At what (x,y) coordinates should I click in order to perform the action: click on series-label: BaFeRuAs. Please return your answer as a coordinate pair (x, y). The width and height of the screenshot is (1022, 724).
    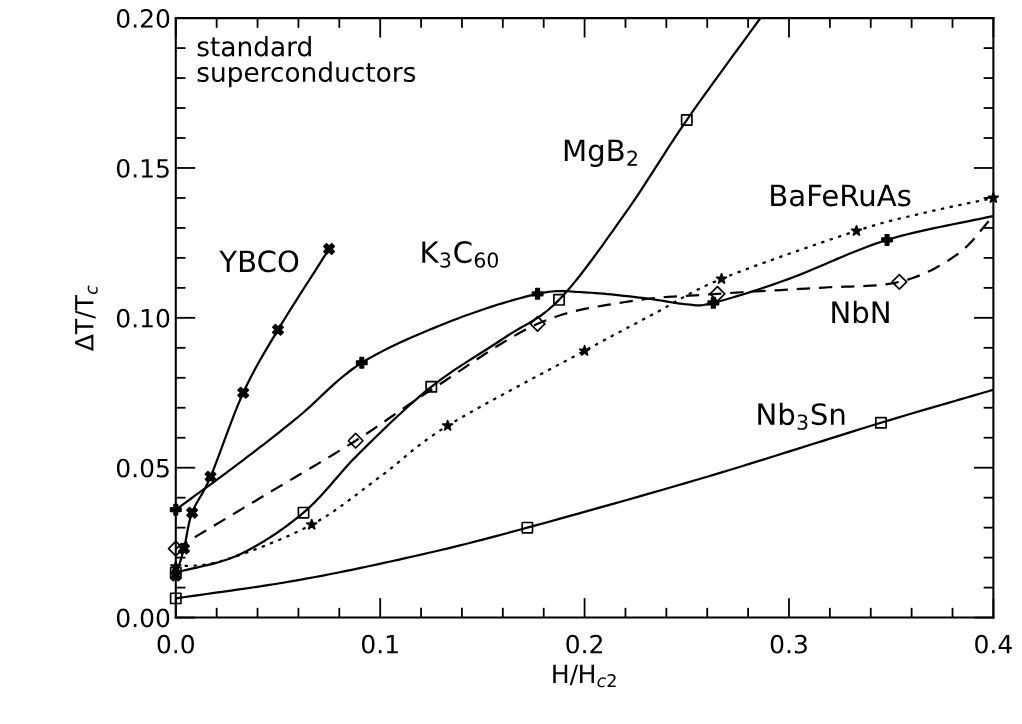
    Looking at the image, I should click on (841, 195).